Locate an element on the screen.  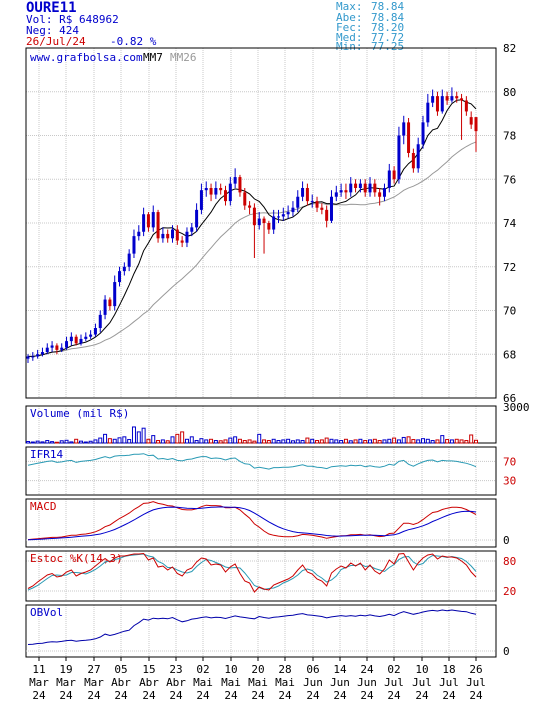
x-tick-year-3: 24 is located at coordinates (121, 695).